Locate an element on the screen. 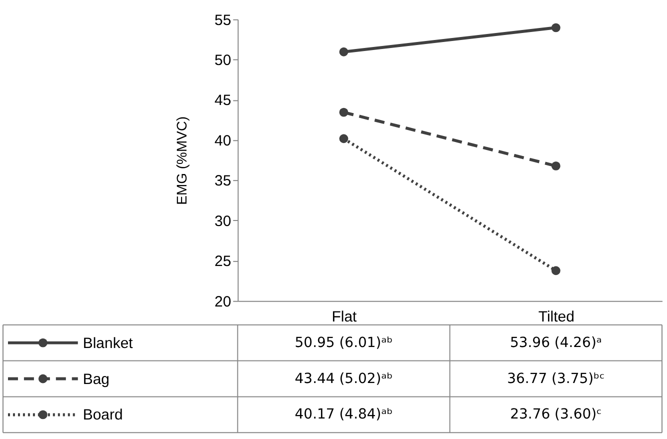 This screenshot has height=439, width=667. y-tick-label: 50 is located at coordinates (223, 61).